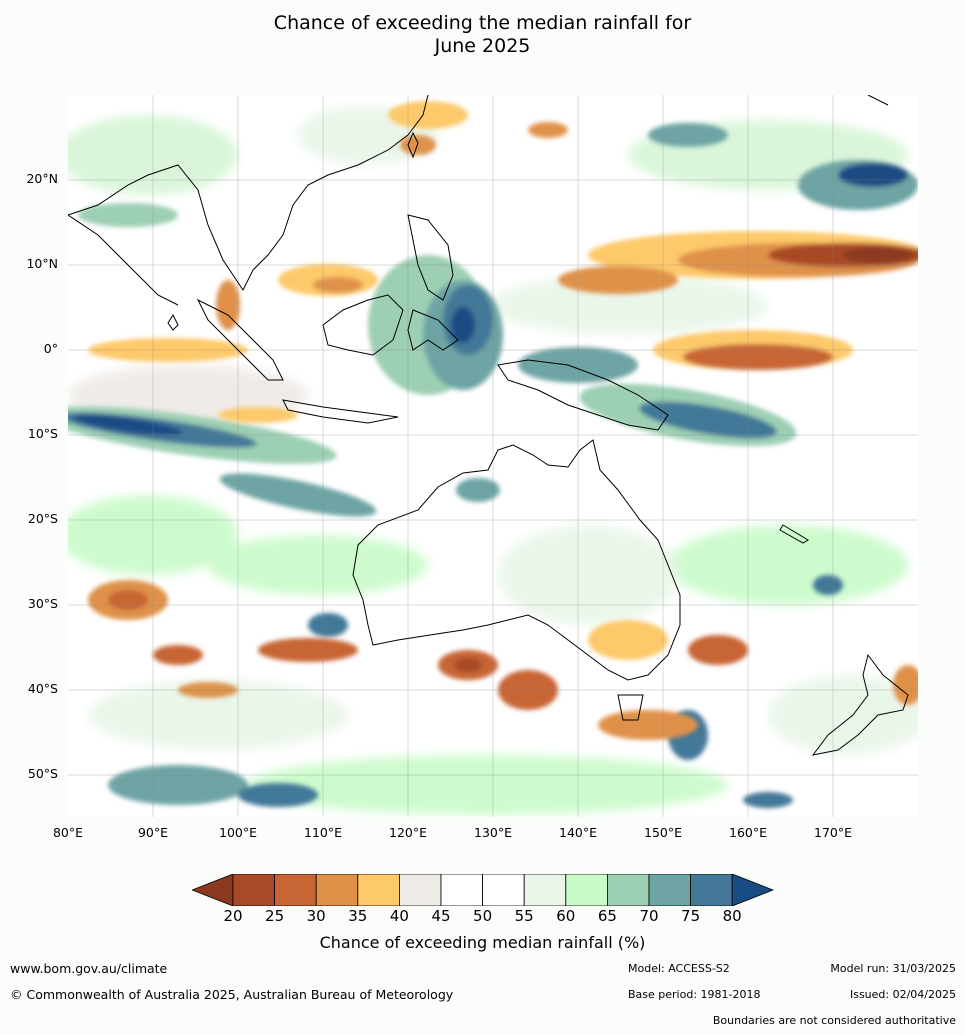 This screenshot has height=1035, width=965. Describe the element at coordinates (430, 257) in the screenshot. I see `coast-philippines` at that location.